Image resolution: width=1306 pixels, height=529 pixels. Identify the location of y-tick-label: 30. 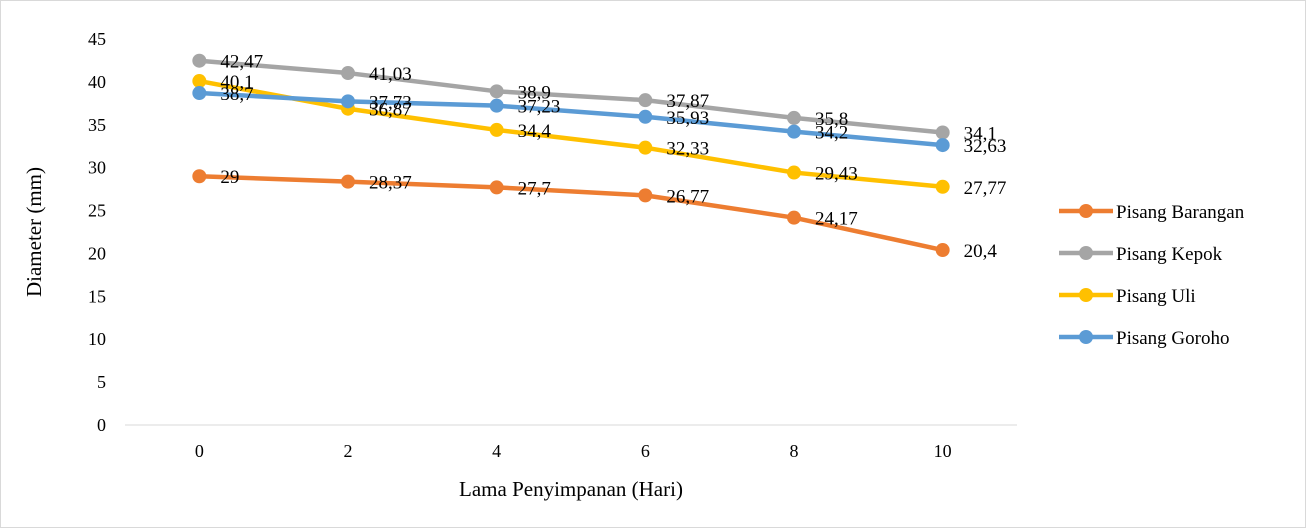
(97, 168).